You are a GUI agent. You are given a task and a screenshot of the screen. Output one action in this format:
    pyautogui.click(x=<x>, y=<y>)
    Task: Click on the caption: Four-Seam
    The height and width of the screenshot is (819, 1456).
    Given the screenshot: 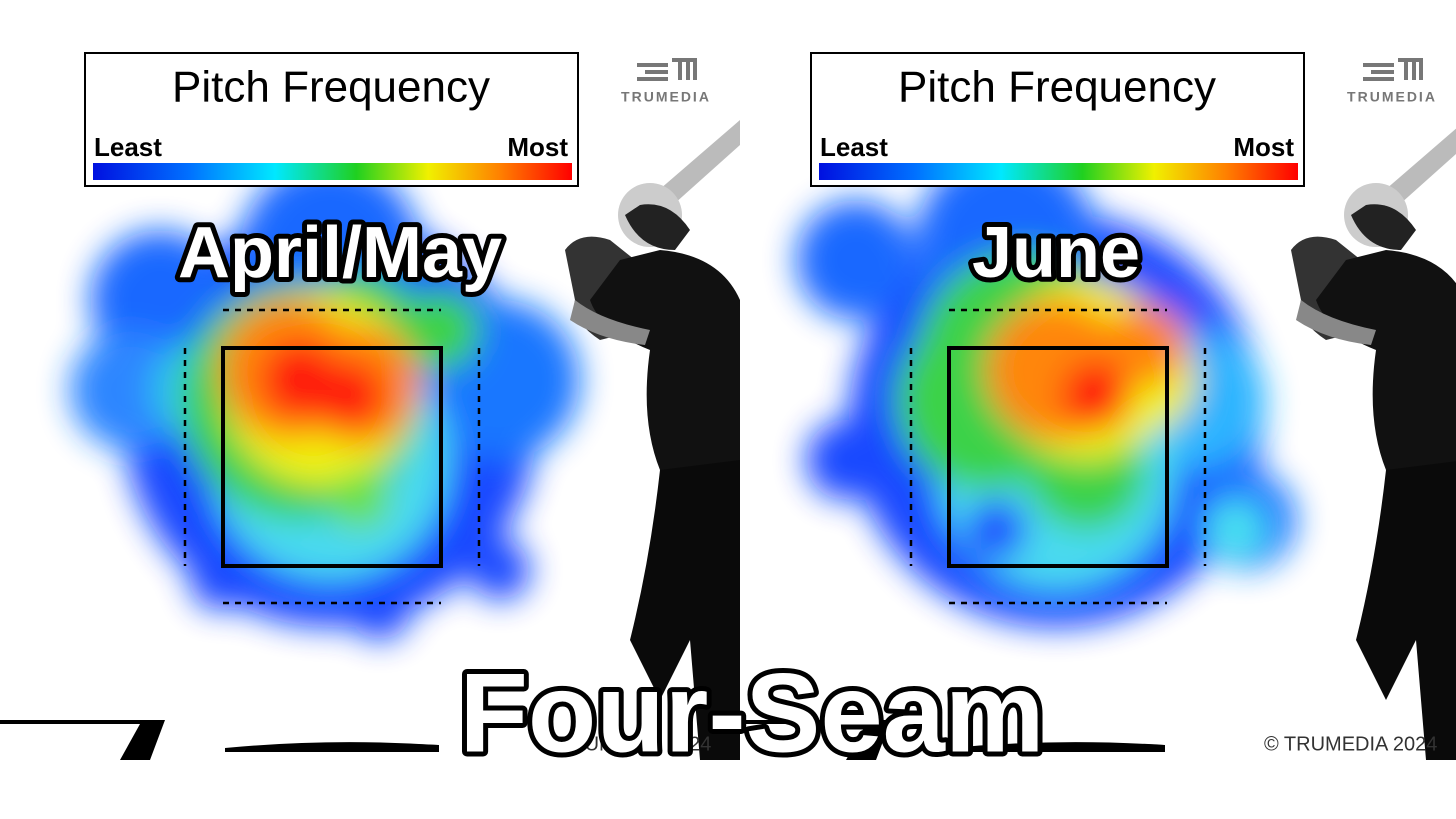 What is the action you would take?
    pyautogui.click(x=752, y=713)
    